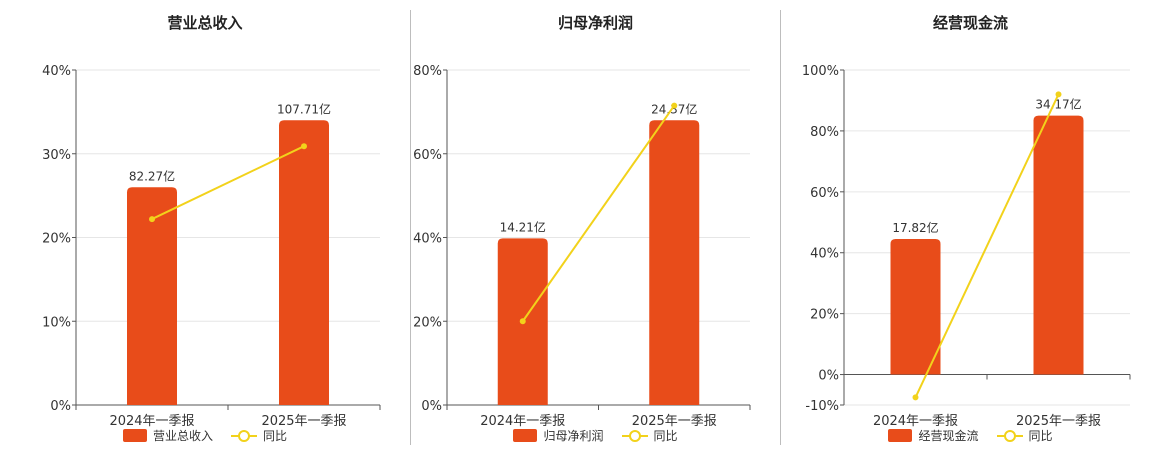 The width and height of the screenshot is (1160, 450). Describe the element at coordinates (822, 406) in the screenshot. I see `y-tick-label: -10%` at that location.